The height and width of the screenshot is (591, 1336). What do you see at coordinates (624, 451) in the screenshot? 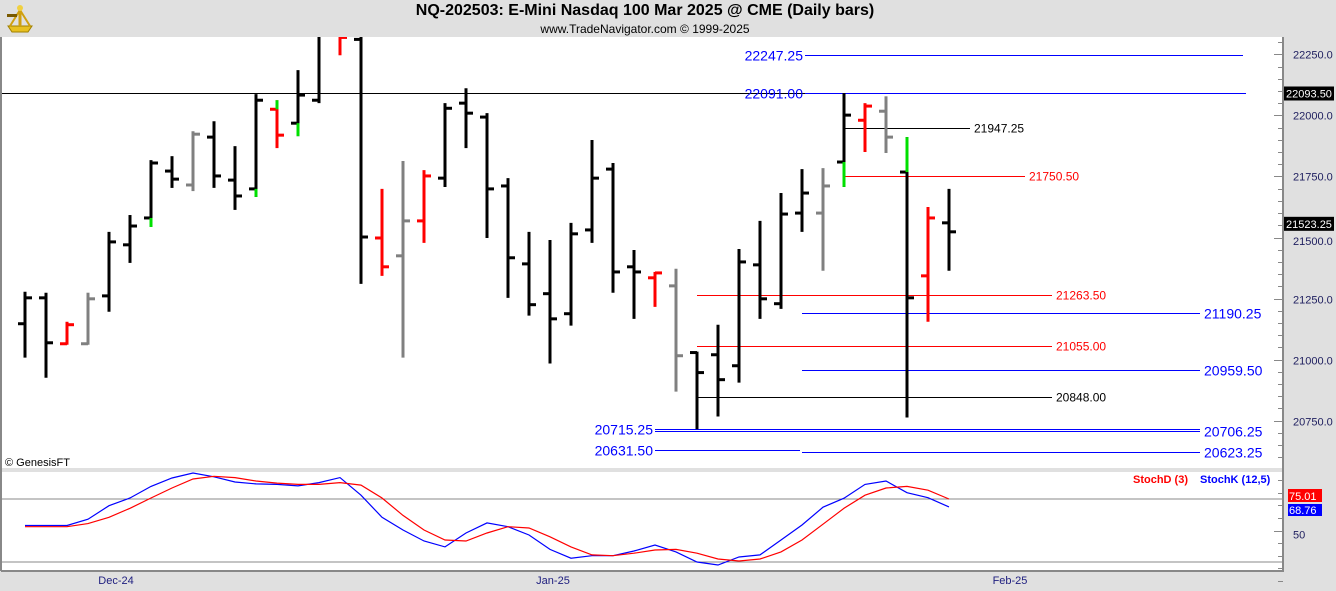
I see `level-label: 20631.50` at bounding box center [624, 451].